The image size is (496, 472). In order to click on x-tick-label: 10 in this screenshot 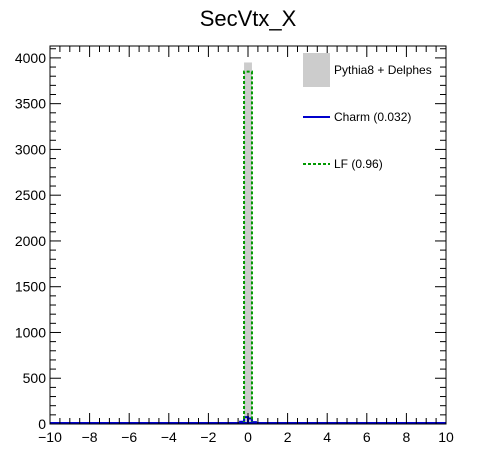, I will do `click(446, 437)`.